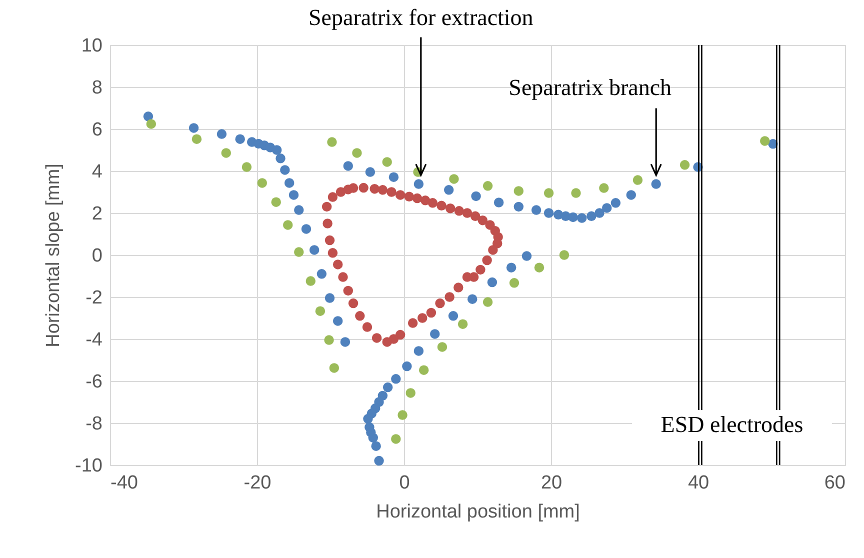 The height and width of the screenshot is (558, 864). I want to click on y-axis-title: Horizontal slope [mm], so click(53, 256).